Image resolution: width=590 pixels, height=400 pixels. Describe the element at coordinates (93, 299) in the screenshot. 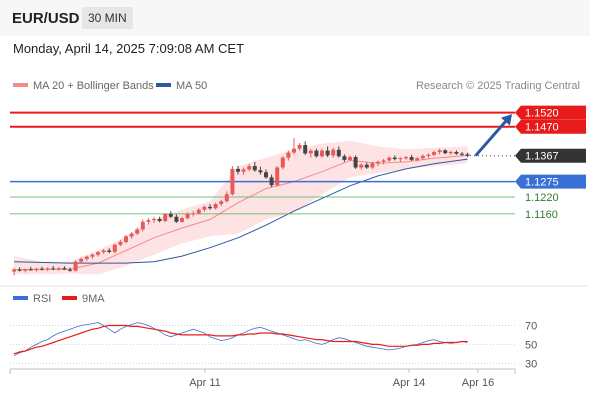

I see `legend-label-rsi-ma: 9MA` at that location.